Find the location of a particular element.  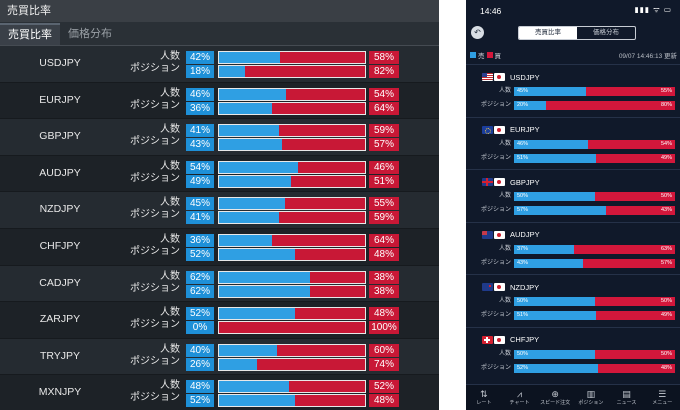

position-ratio-bar: 43% 57% is located at coordinates (594, 263).